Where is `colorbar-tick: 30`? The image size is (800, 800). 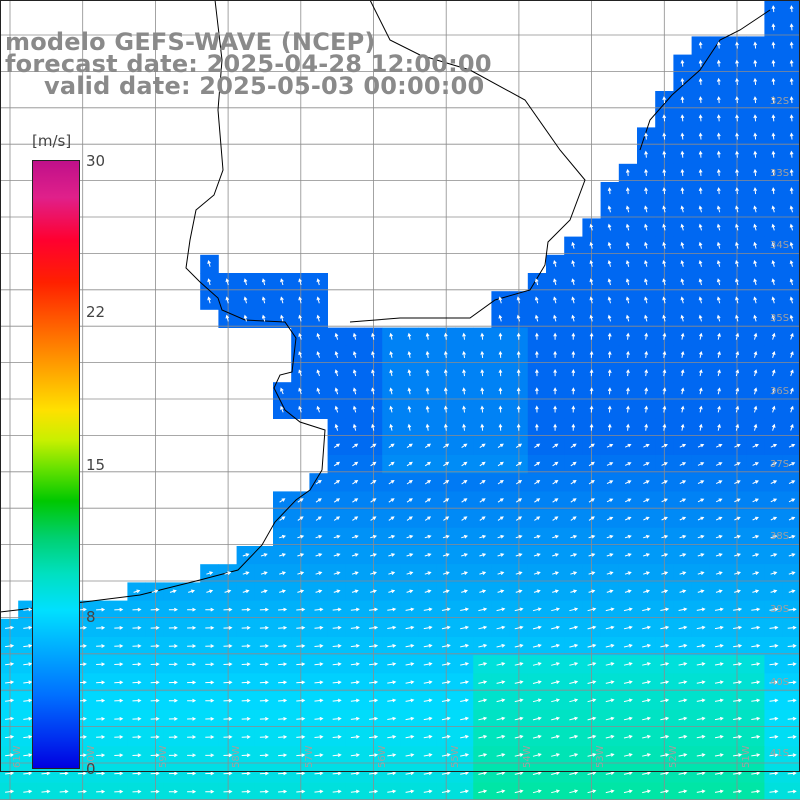 colorbar-tick: 30 is located at coordinates (96, 161).